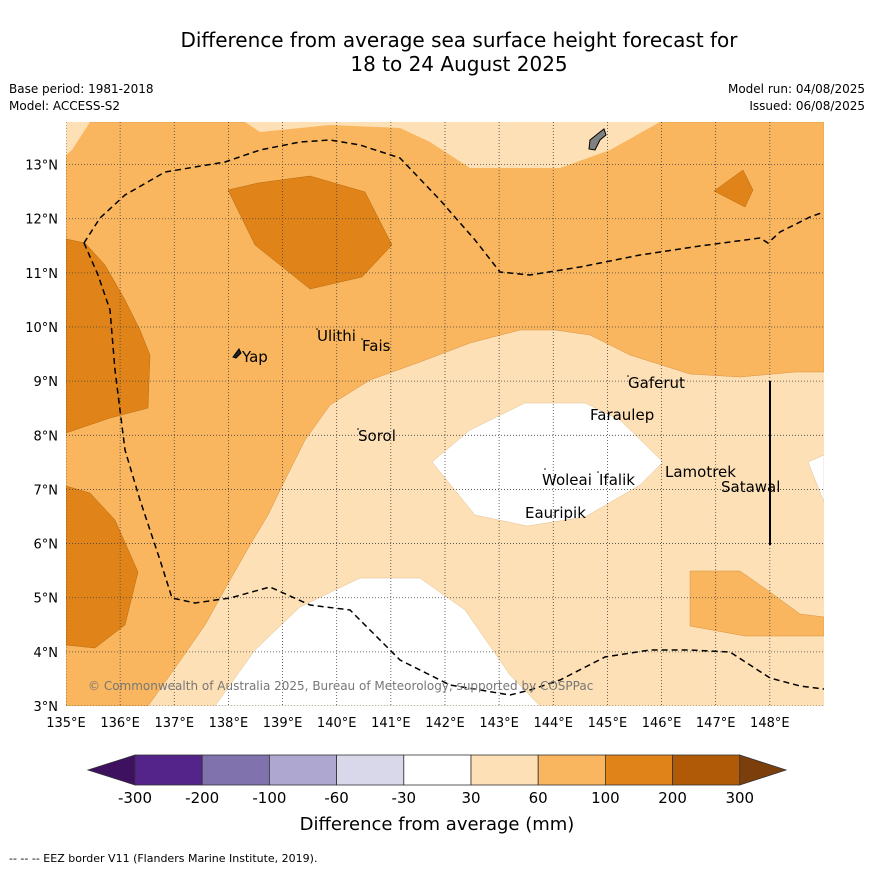 This screenshot has width=873, height=873. Describe the element at coordinates (283, 723) in the screenshot. I see `lon-tick-label: 139°E` at that location.